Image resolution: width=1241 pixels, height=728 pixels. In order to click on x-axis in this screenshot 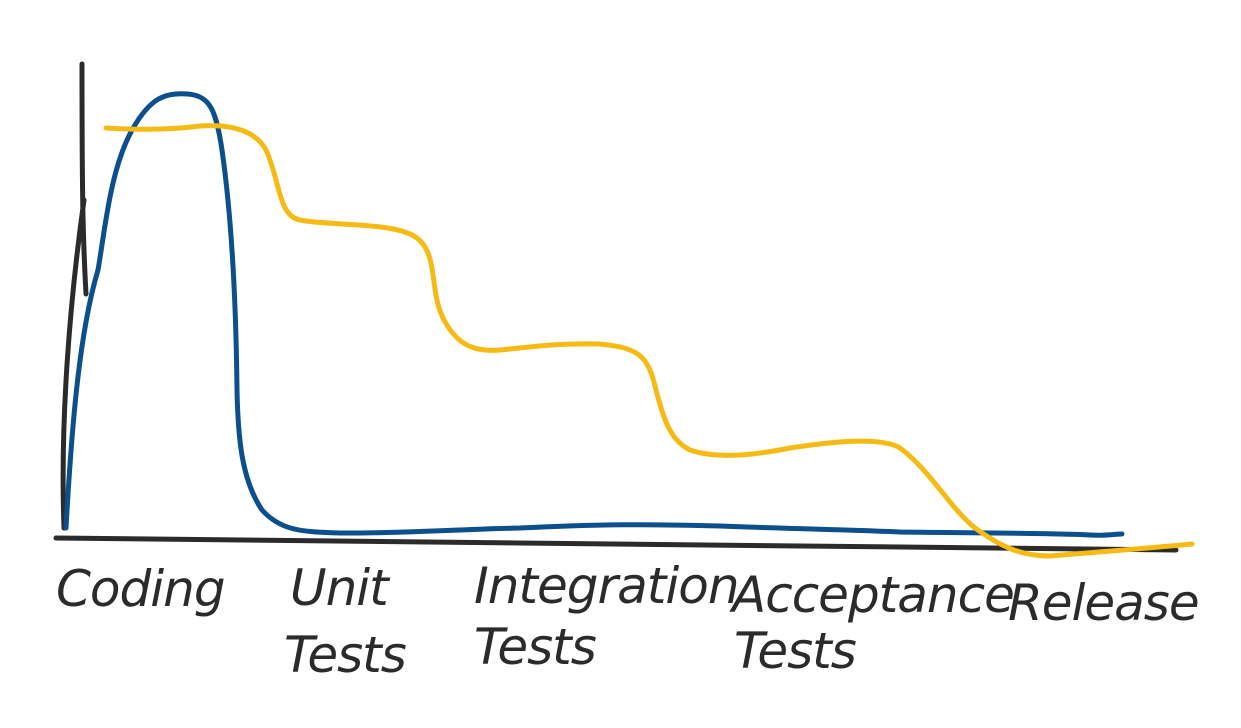, I will do `click(616, 544)`.